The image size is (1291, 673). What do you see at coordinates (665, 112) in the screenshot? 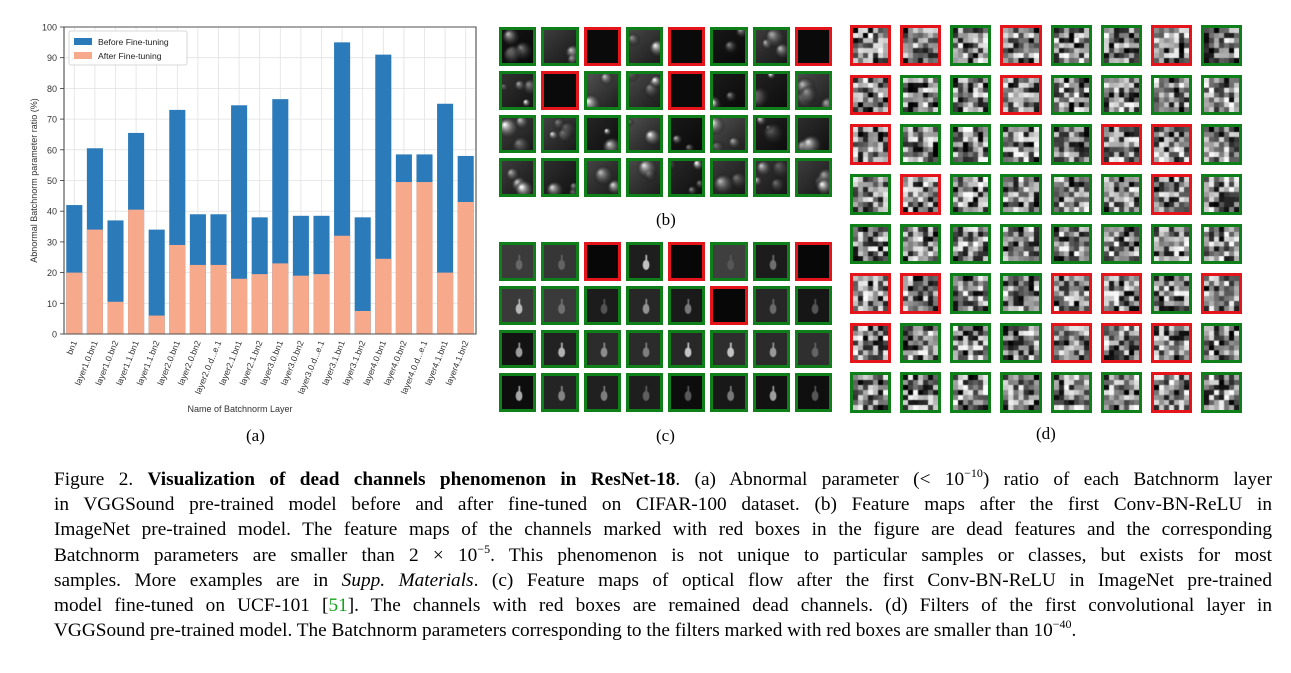
I see `feature-maps-panel-b` at bounding box center [665, 112].